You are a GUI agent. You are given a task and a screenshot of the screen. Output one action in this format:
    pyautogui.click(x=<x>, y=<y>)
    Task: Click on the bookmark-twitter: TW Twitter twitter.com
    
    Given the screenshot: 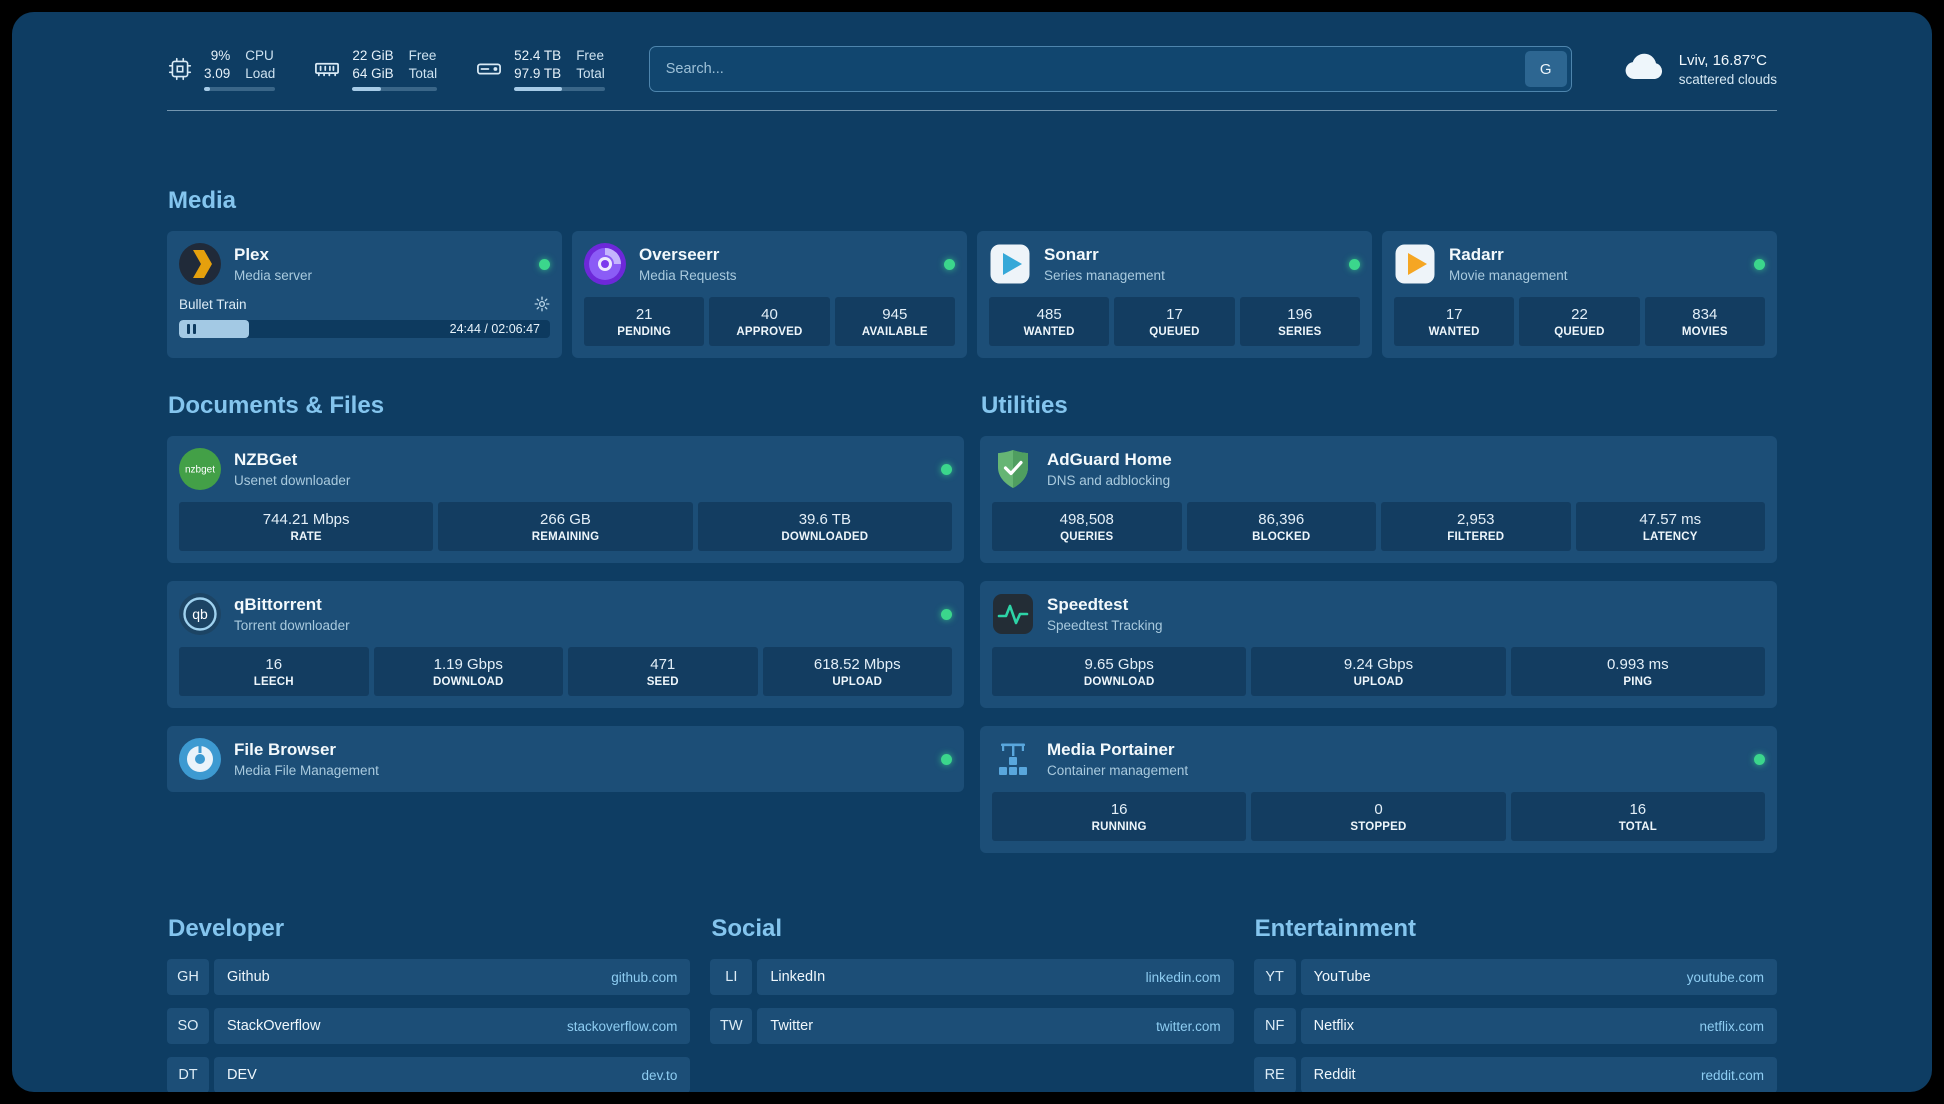 What is the action you would take?
    pyautogui.click(x=972, y=1026)
    